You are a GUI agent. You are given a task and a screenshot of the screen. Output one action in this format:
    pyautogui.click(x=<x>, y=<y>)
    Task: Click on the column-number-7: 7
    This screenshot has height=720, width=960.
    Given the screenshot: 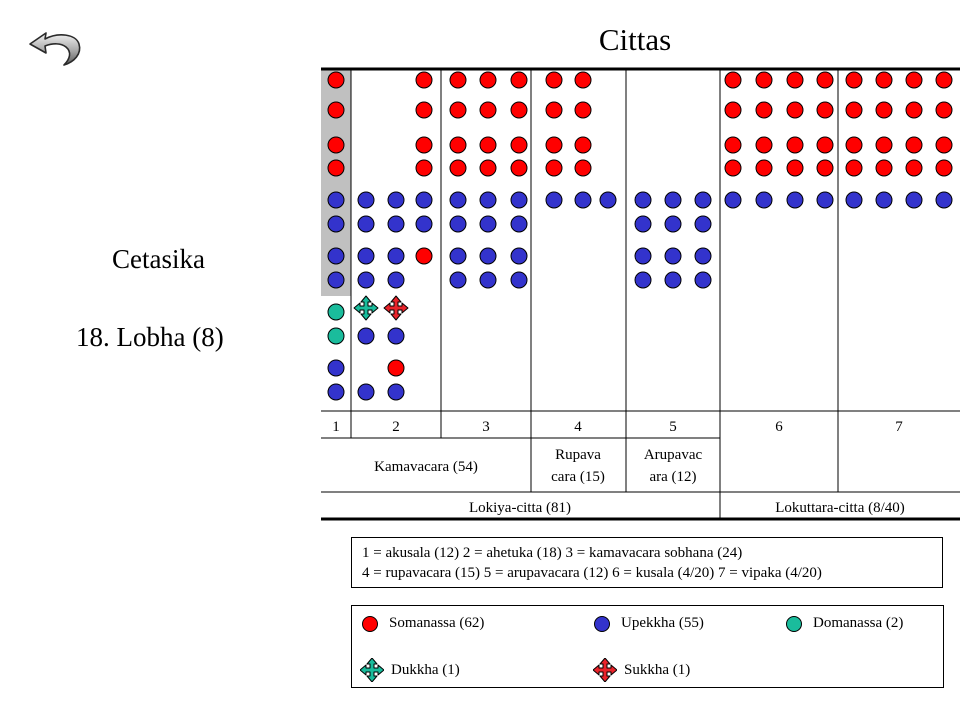 What is the action you would take?
    pyautogui.click(x=899, y=427)
    